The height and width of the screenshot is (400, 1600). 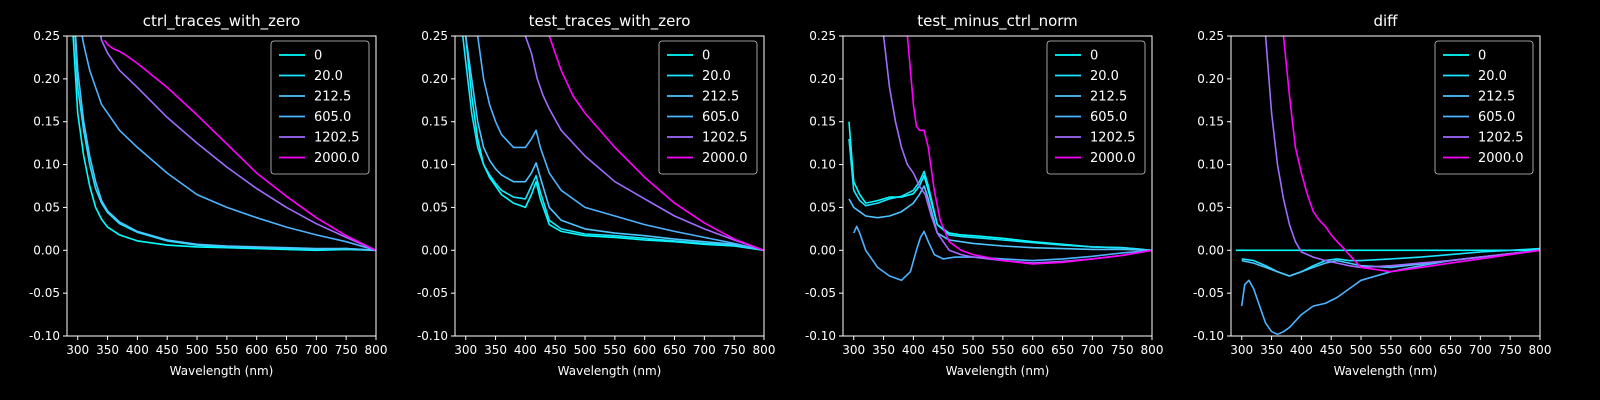 What do you see at coordinates (610, 21) in the screenshot?
I see `chart-title: test_traces_with_zero` at bounding box center [610, 21].